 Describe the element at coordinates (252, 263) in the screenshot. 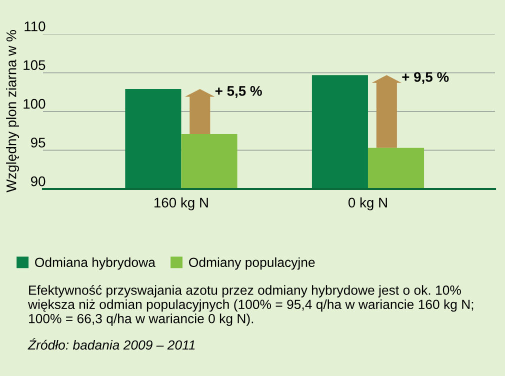

I see `legend-label: Odmiany populacyjne` at that location.